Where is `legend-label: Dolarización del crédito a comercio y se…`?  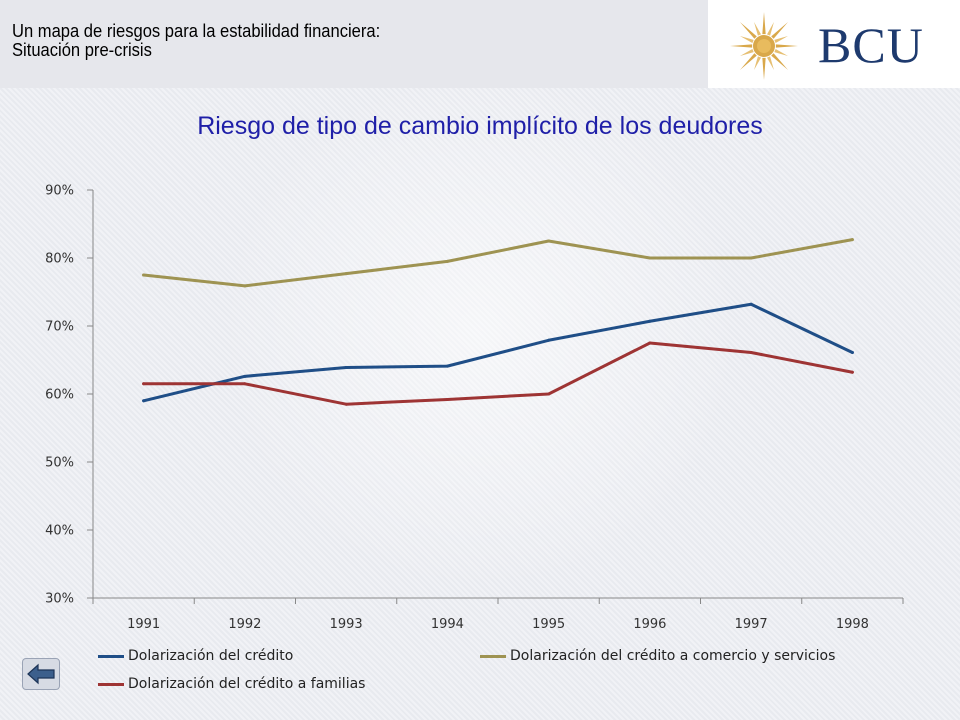 legend-label: Dolarización del crédito a comercio y se… is located at coordinates (673, 656).